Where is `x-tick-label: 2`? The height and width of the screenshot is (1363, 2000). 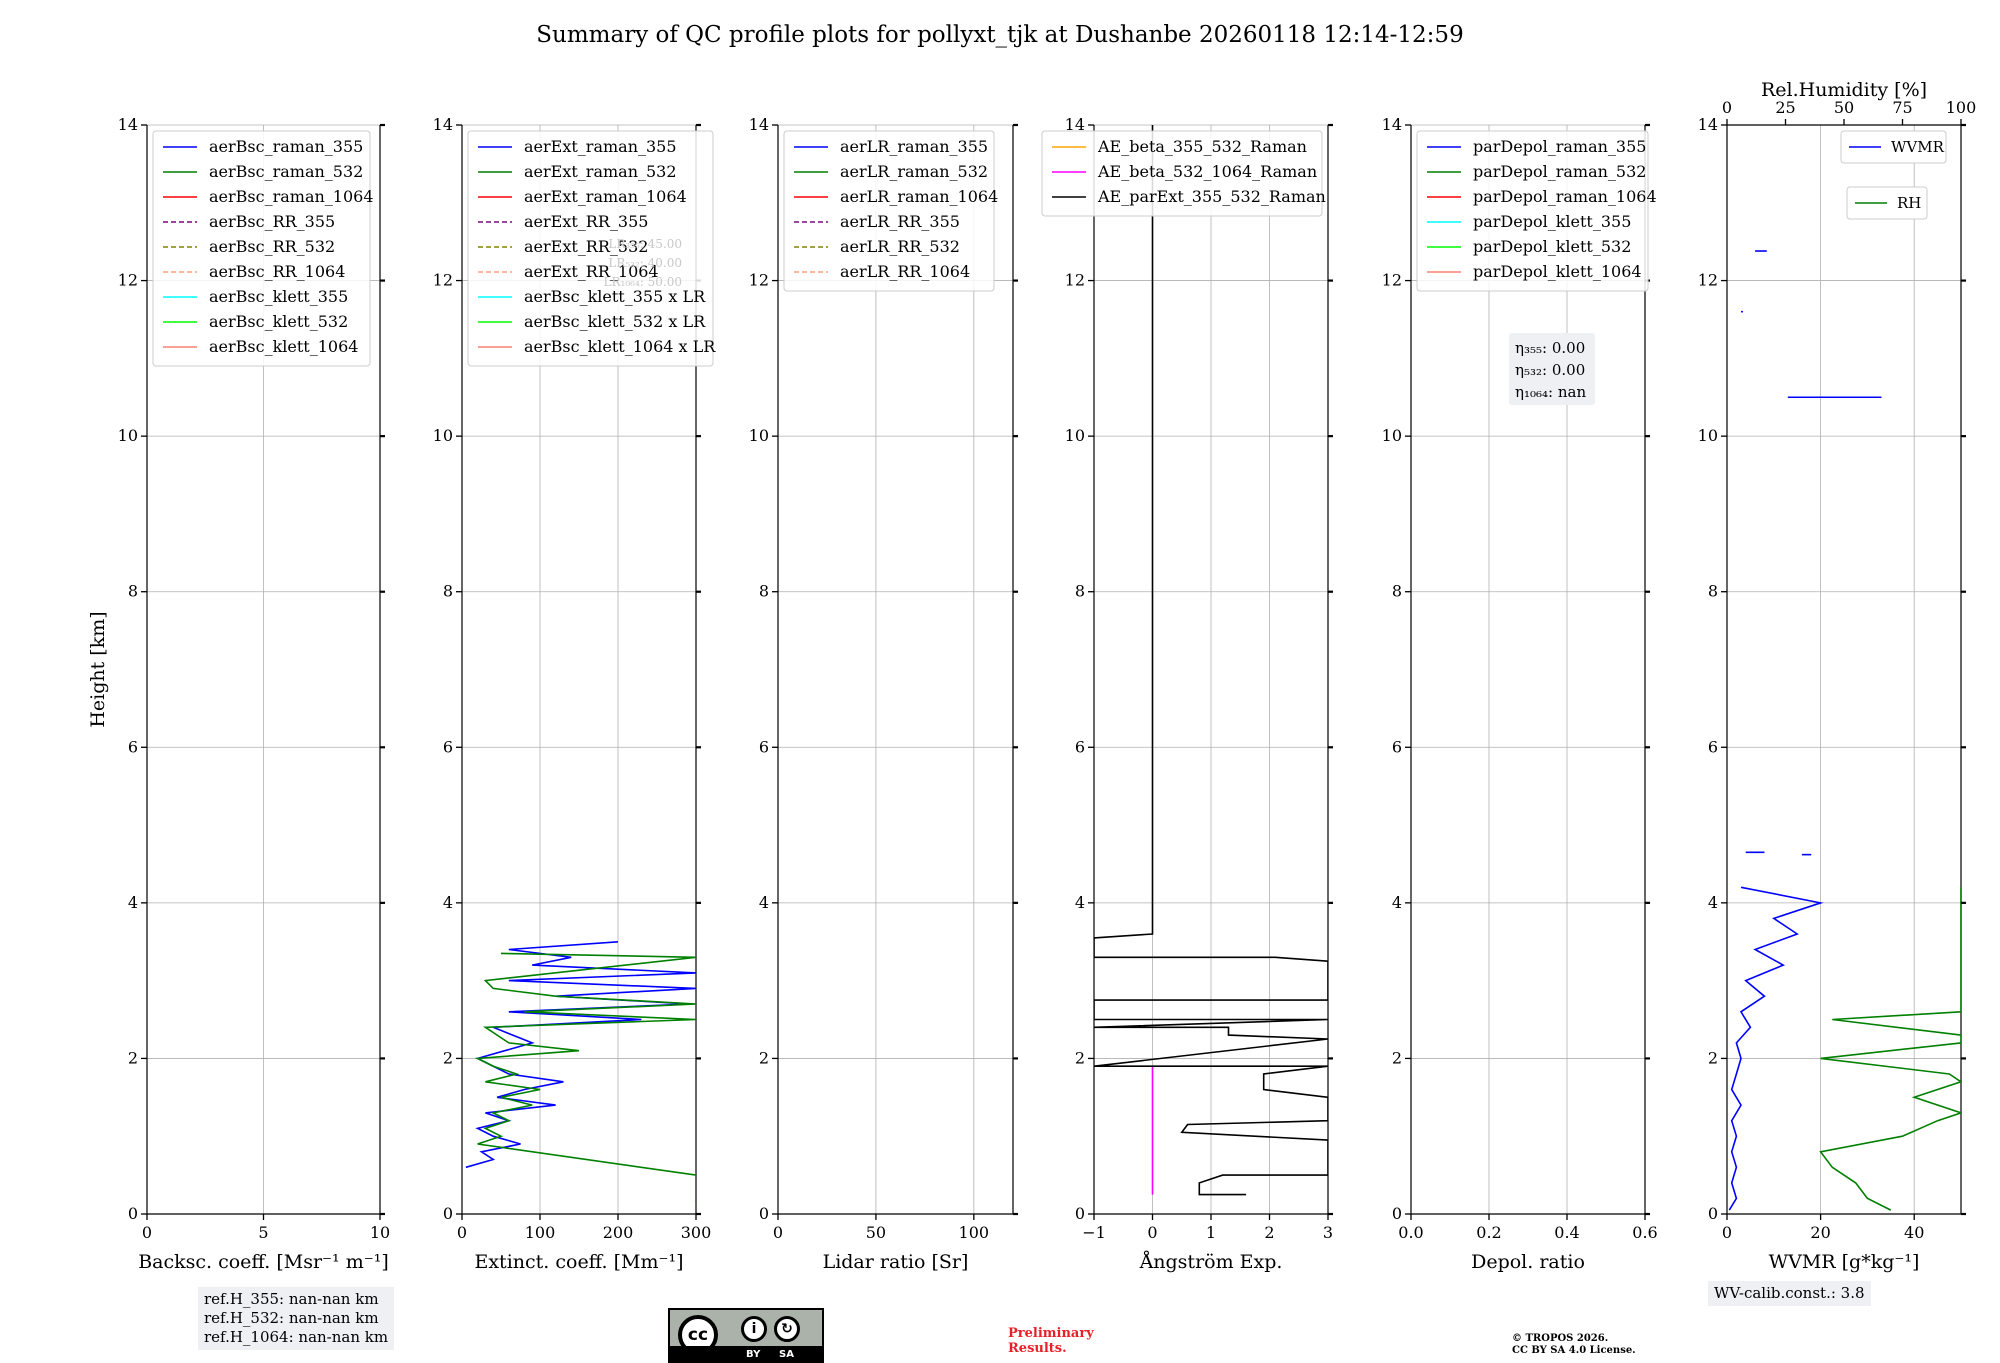 x-tick-label: 2 is located at coordinates (1269, 1232).